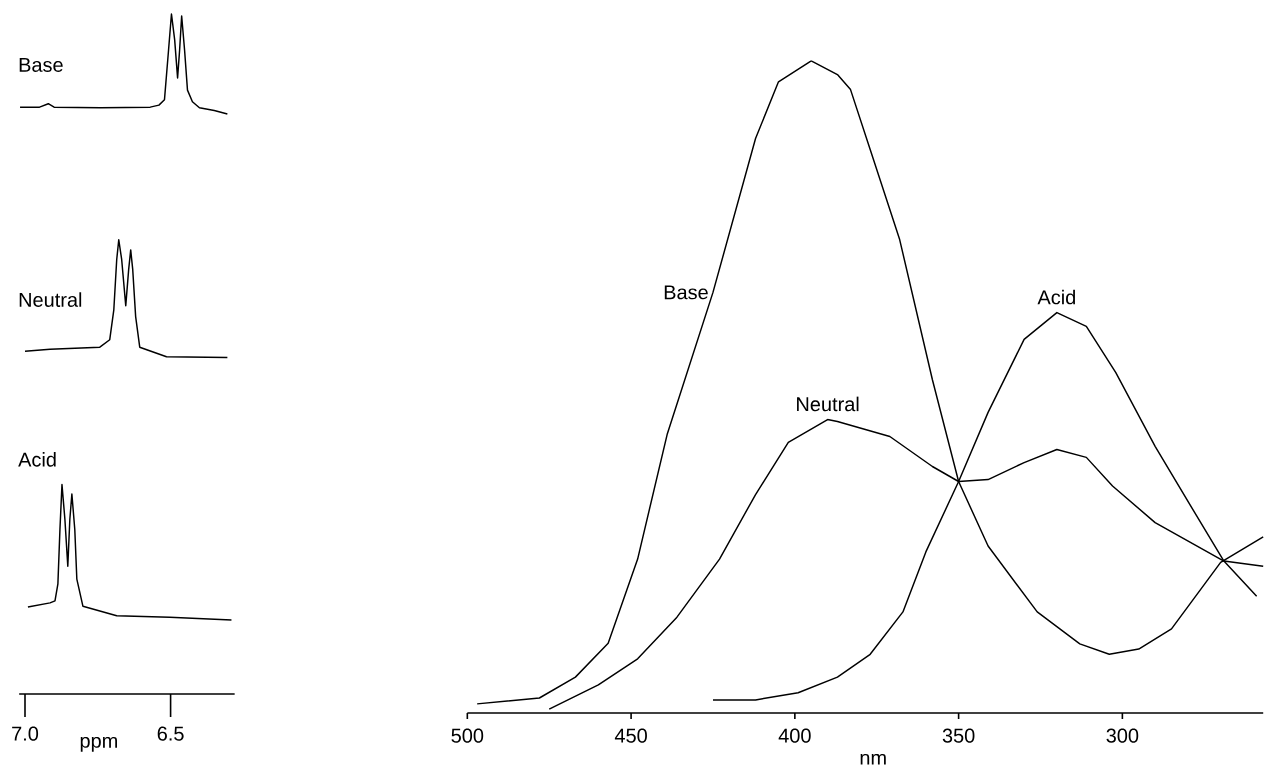 This screenshot has width=1264, height=782. I want to click on x-tick-label: 500, so click(467, 735).